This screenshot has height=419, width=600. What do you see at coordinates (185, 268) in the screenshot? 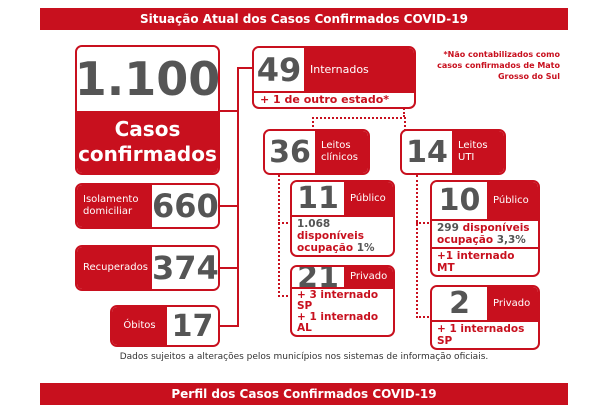
I see `recuperados-value: 374` at bounding box center [185, 268].